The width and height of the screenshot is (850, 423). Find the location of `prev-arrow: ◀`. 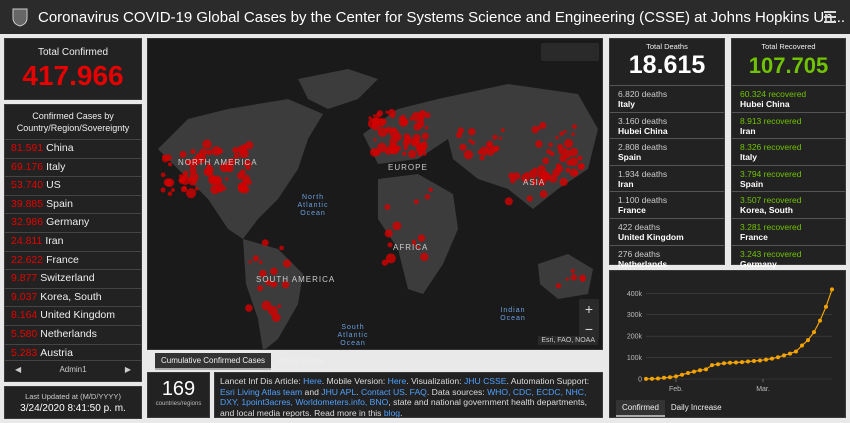

prev-arrow: ◀ is located at coordinates (18, 369).